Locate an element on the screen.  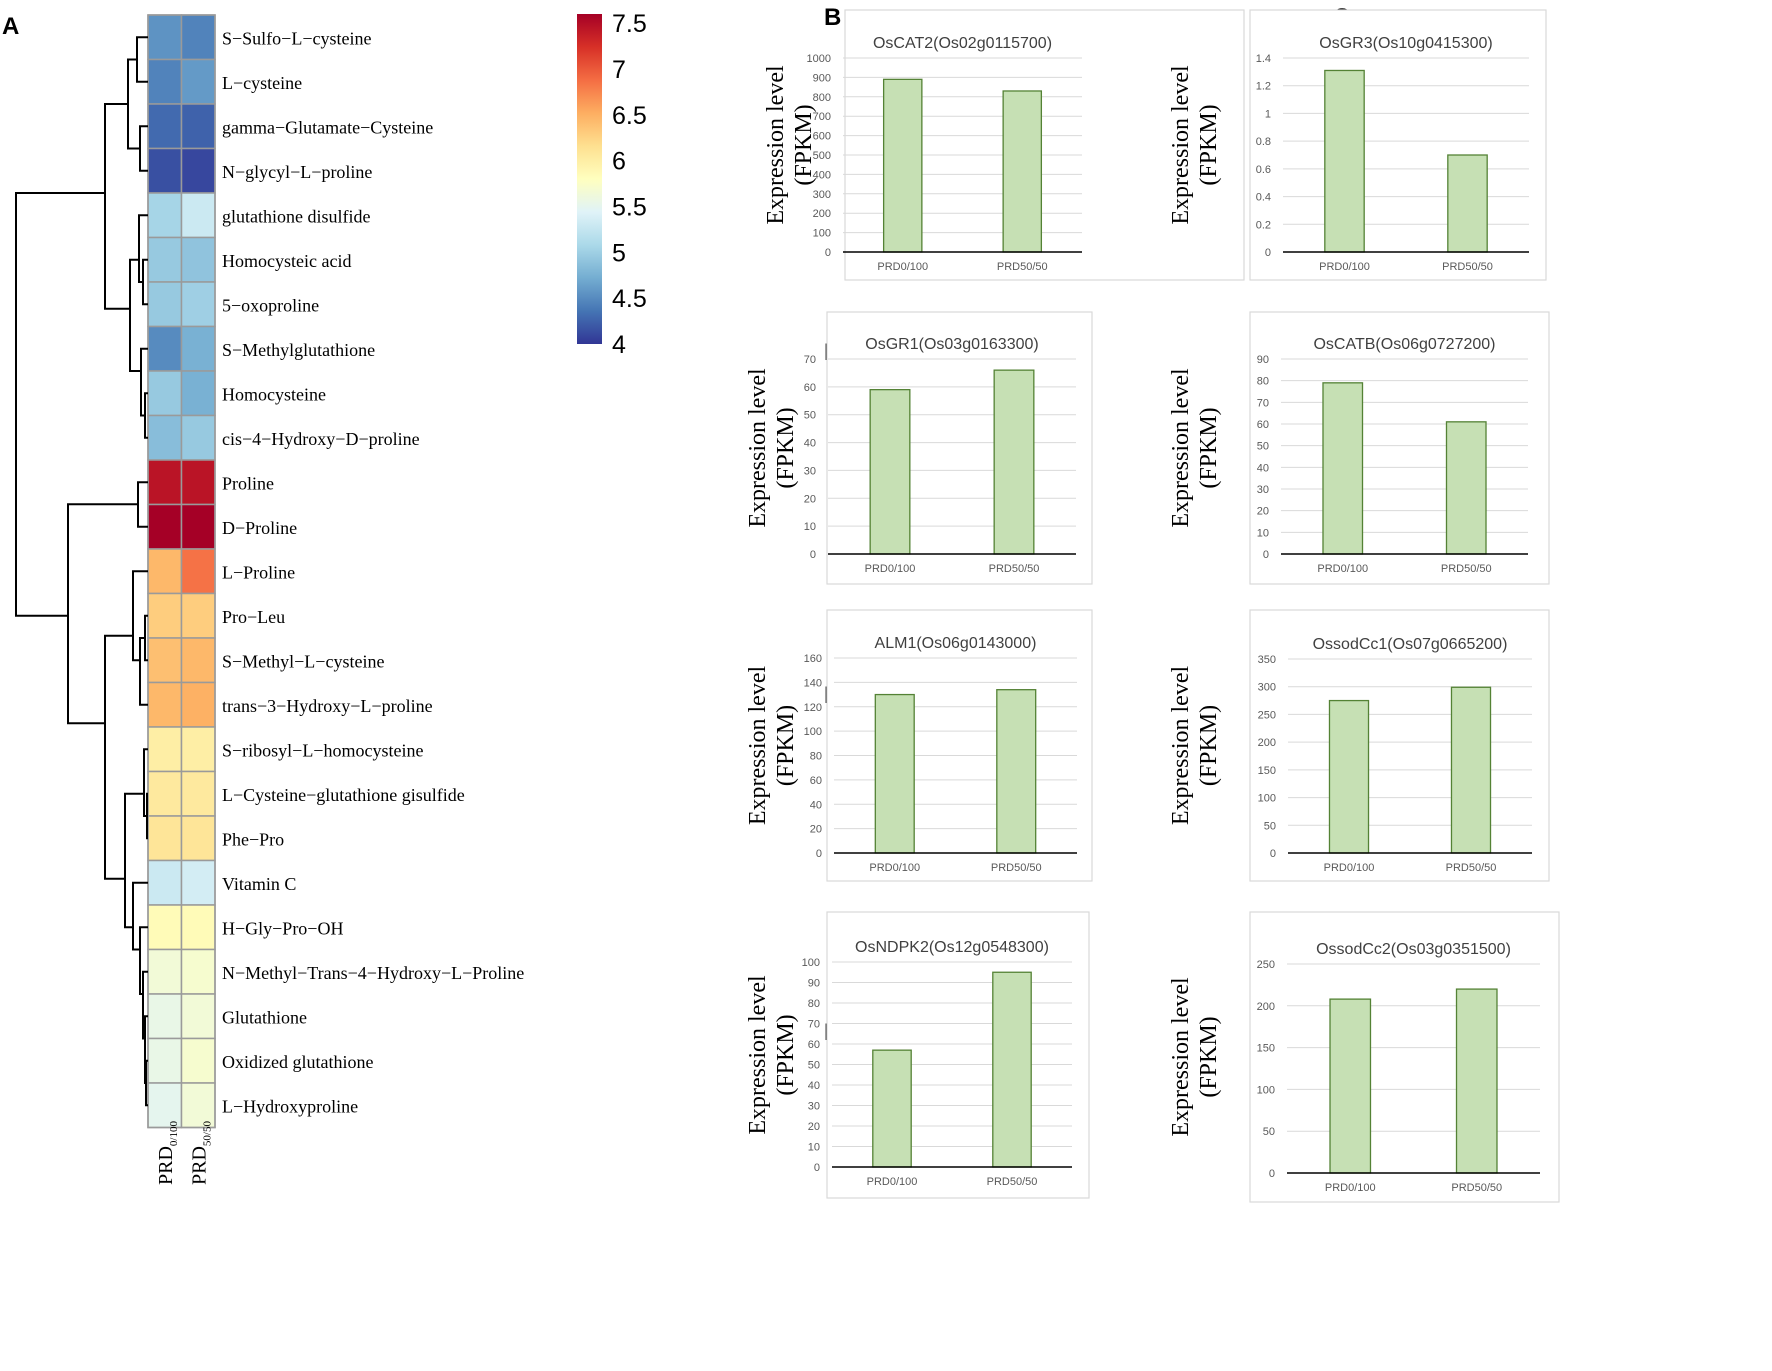
y-tick-label: 0 is located at coordinates (813, 555).